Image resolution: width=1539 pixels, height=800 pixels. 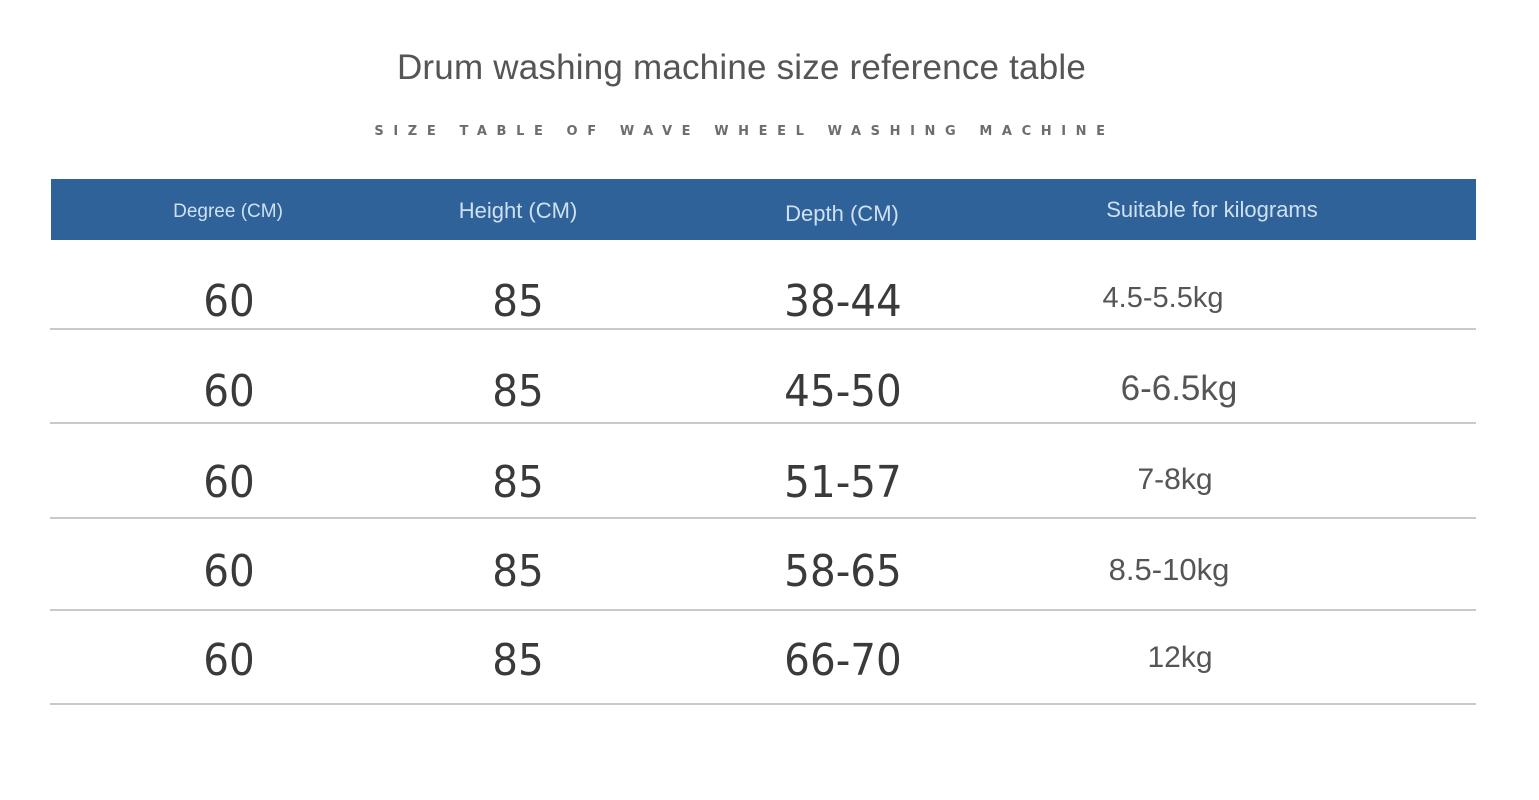 What do you see at coordinates (843, 301) in the screenshot?
I see `cell-depth: 38-44` at bounding box center [843, 301].